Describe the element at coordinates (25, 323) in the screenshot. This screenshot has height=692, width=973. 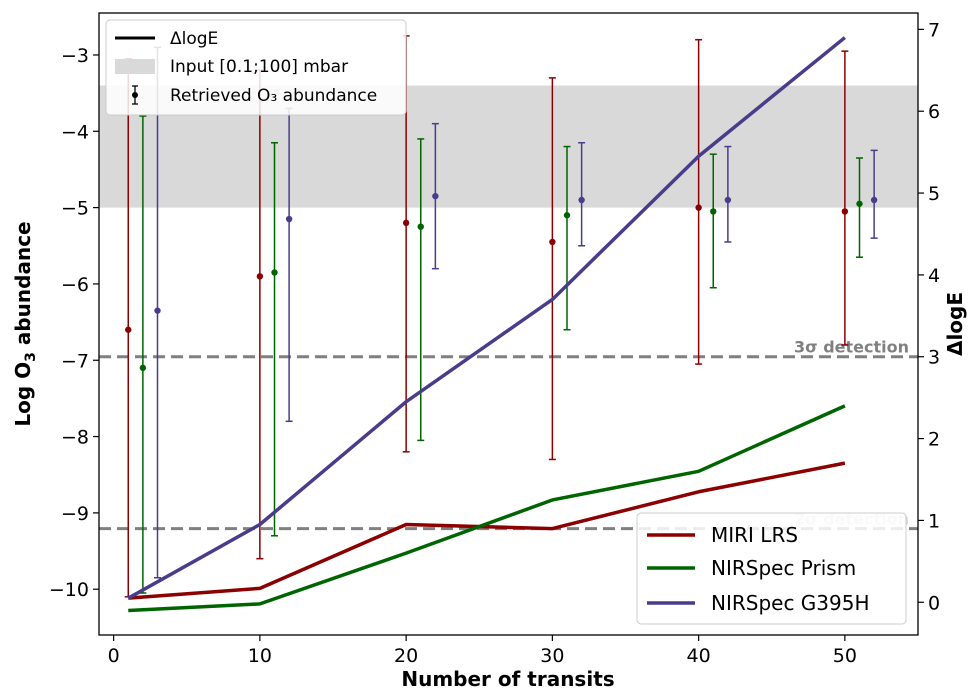
I see `y-left-axis-label: Log O3 abundance` at that location.